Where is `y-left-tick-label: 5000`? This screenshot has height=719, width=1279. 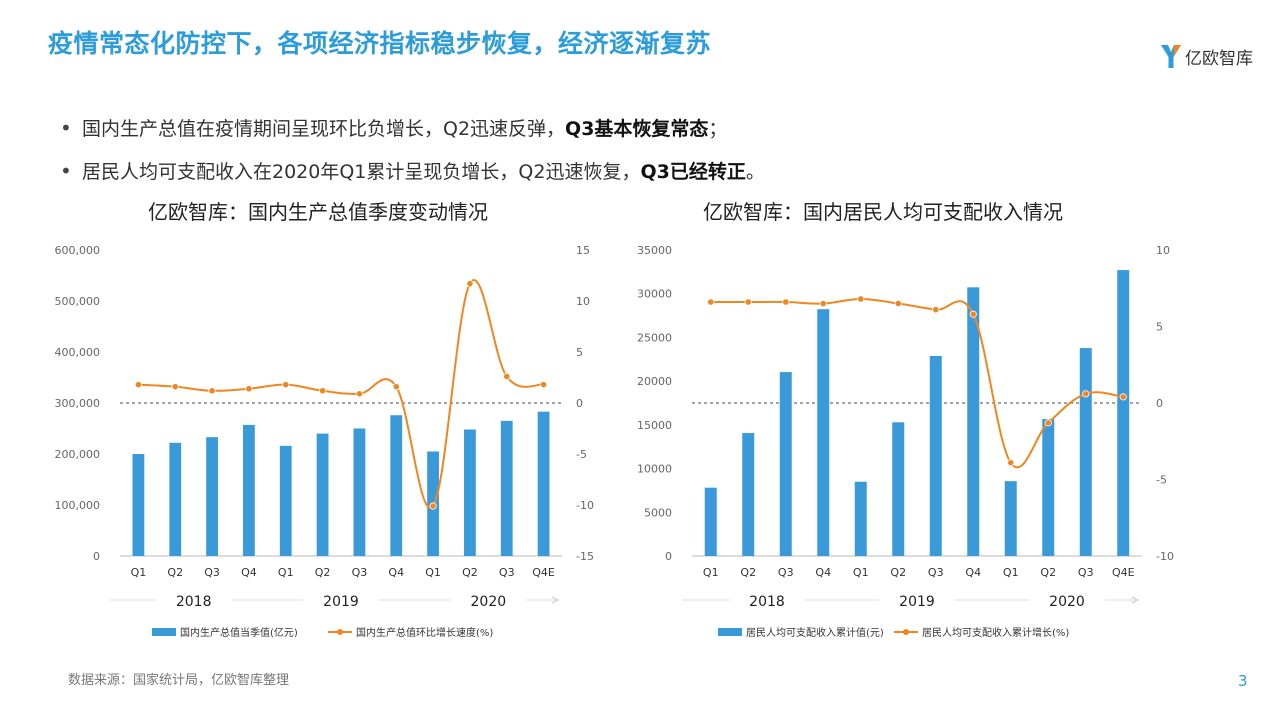
y-left-tick-label: 5000 is located at coordinates (658, 512).